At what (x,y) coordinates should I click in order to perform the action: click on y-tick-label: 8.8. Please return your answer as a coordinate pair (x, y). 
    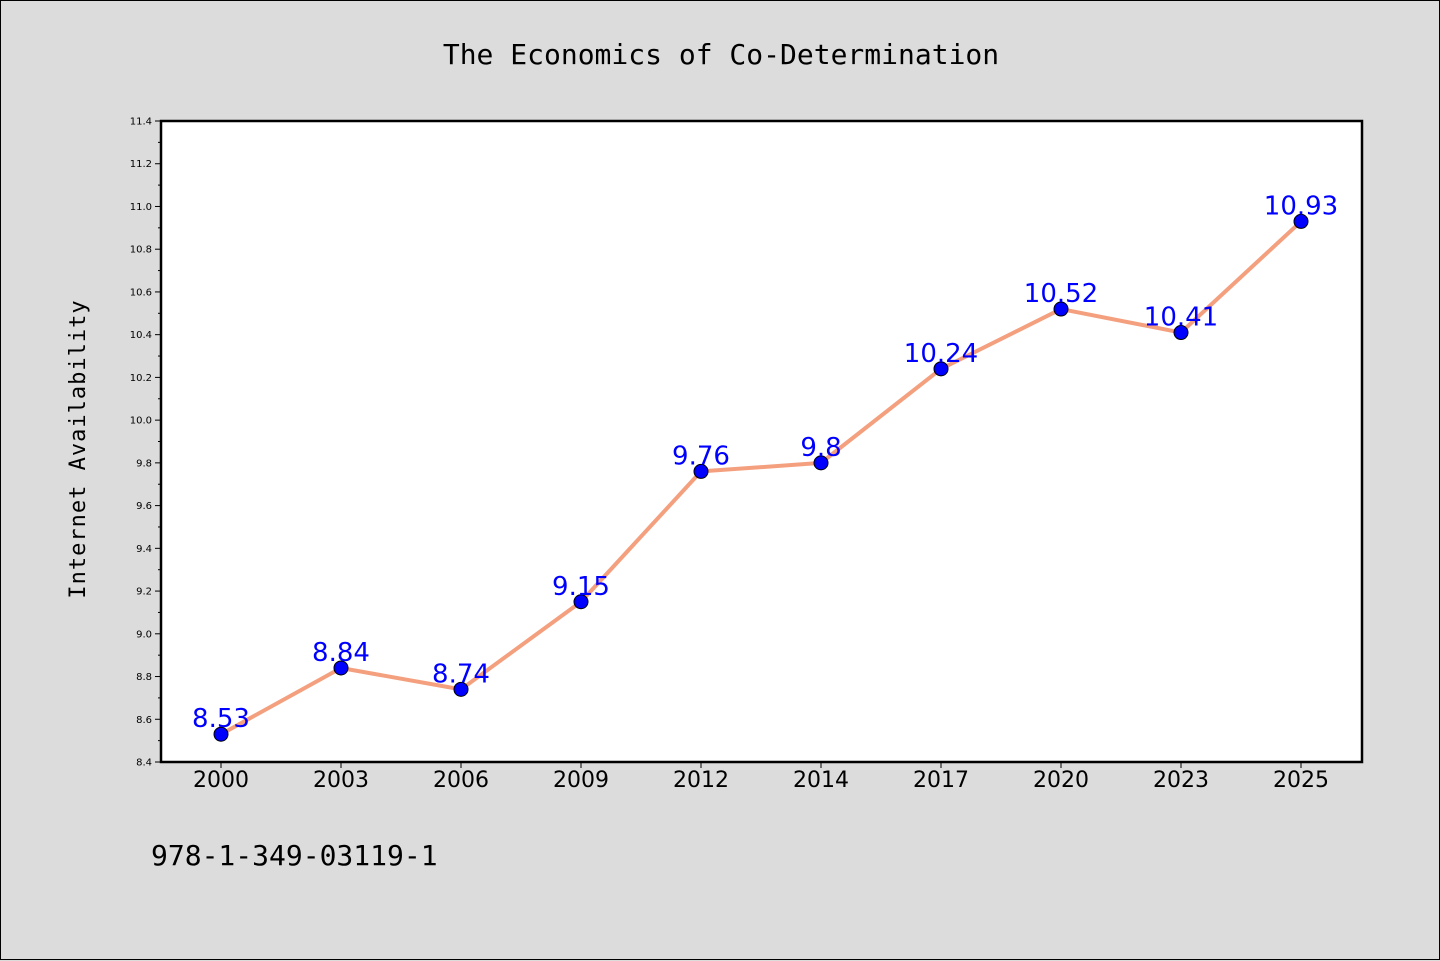
    Looking at the image, I should click on (144, 677).